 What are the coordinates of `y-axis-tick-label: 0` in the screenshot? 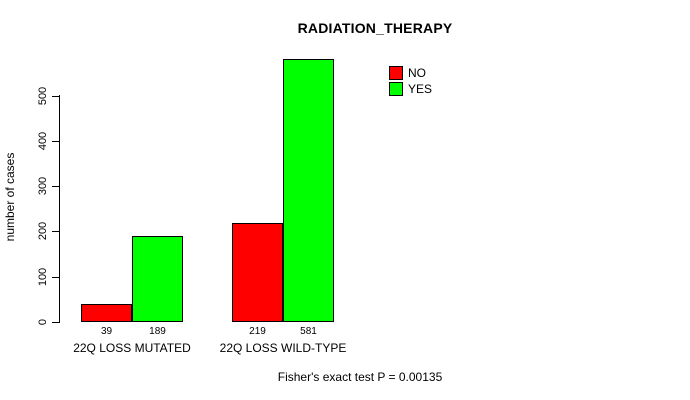 It's located at (43, 322).